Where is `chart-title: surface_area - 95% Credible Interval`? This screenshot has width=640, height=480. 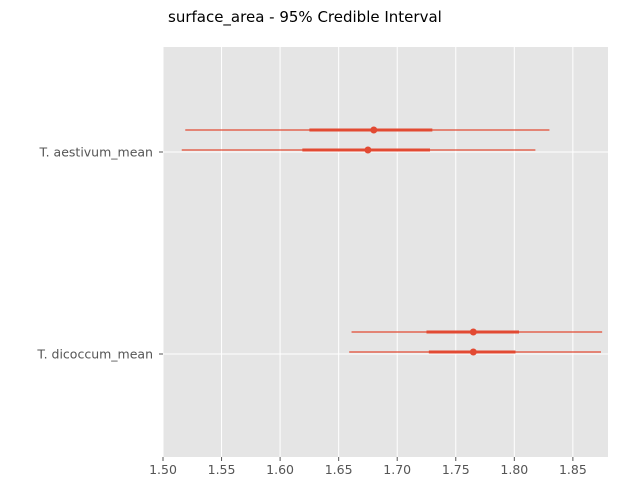
chart-title: surface_area - 95% Credible Interval is located at coordinates (305, 17).